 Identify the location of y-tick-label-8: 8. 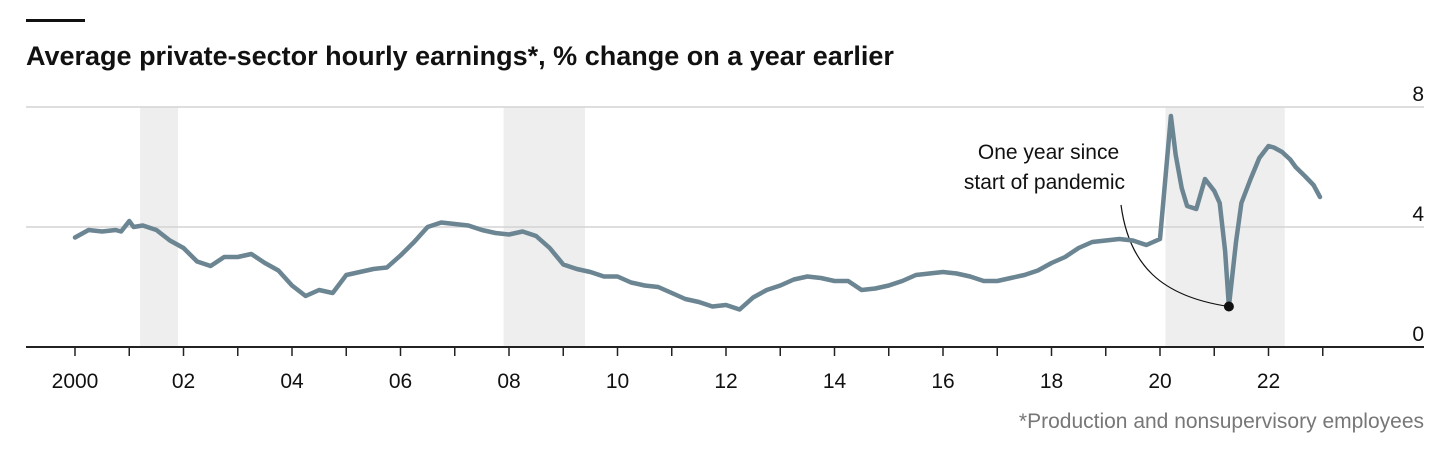
(1418, 94).